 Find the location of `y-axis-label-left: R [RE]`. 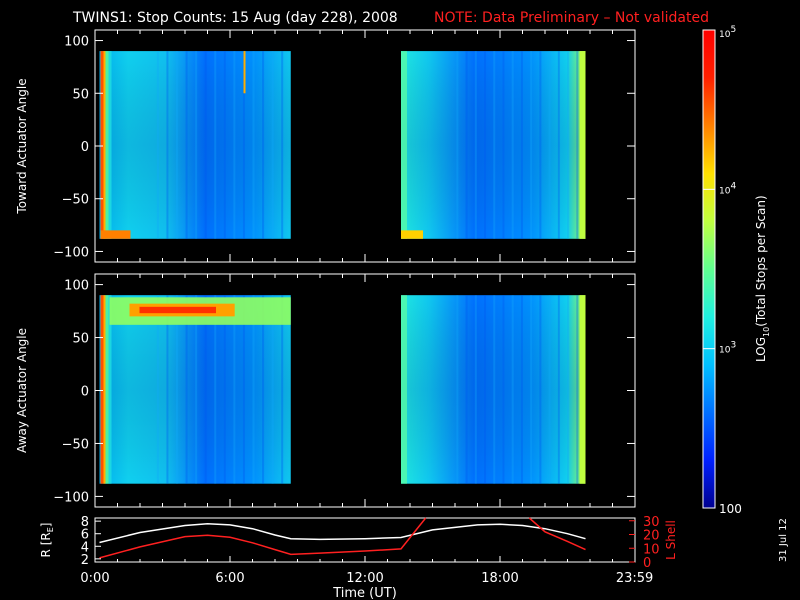

y-axis-label-left: R [RE] is located at coordinates (47, 540).